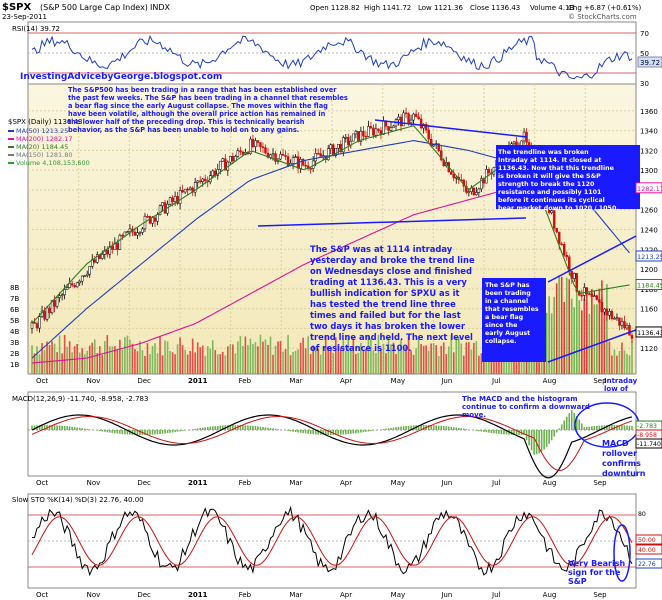 The width and height of the screenshot is (662, 600). Describe the element at coordinates (321, 483) in the screenshot. I see `x-axis-macd: Oct Nov Dec 2011 Feb Mar Apr May Jun Jul Aug Sep` at that location.